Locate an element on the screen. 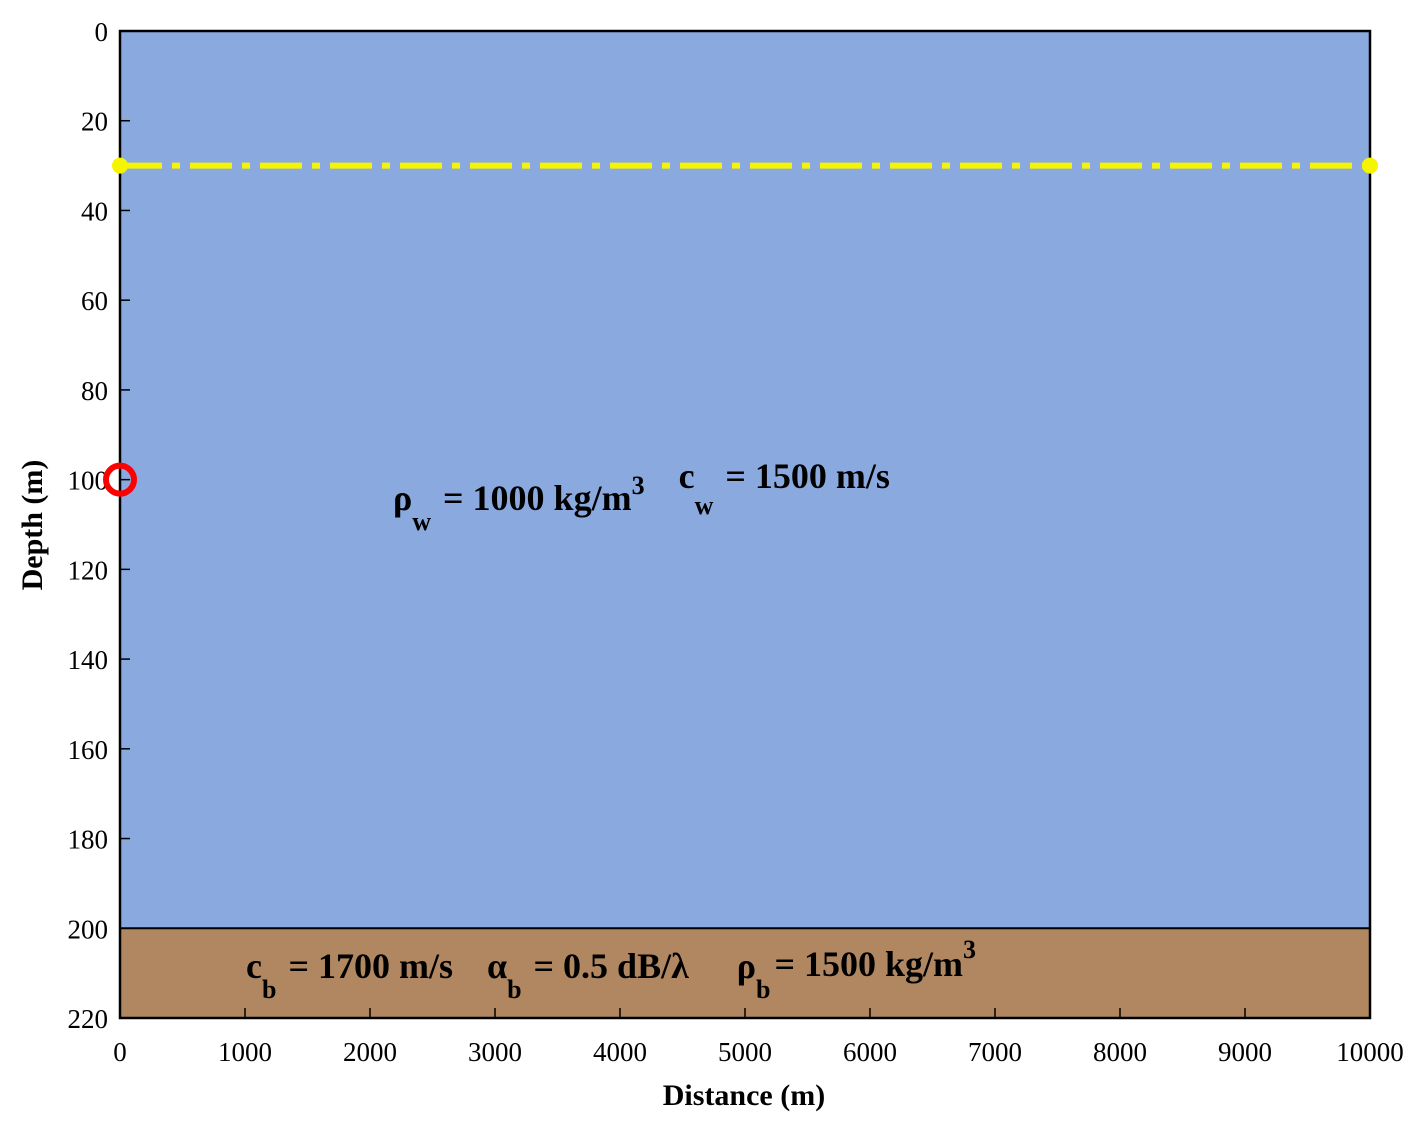  x-tick-label: 4000 is located at coordinates (620, 1052).